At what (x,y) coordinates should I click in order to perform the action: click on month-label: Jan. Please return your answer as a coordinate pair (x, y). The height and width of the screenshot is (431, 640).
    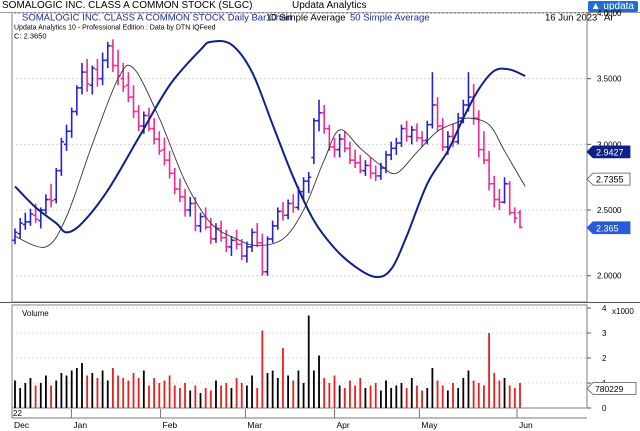
    Looking at the image, I should click on (80, 425).